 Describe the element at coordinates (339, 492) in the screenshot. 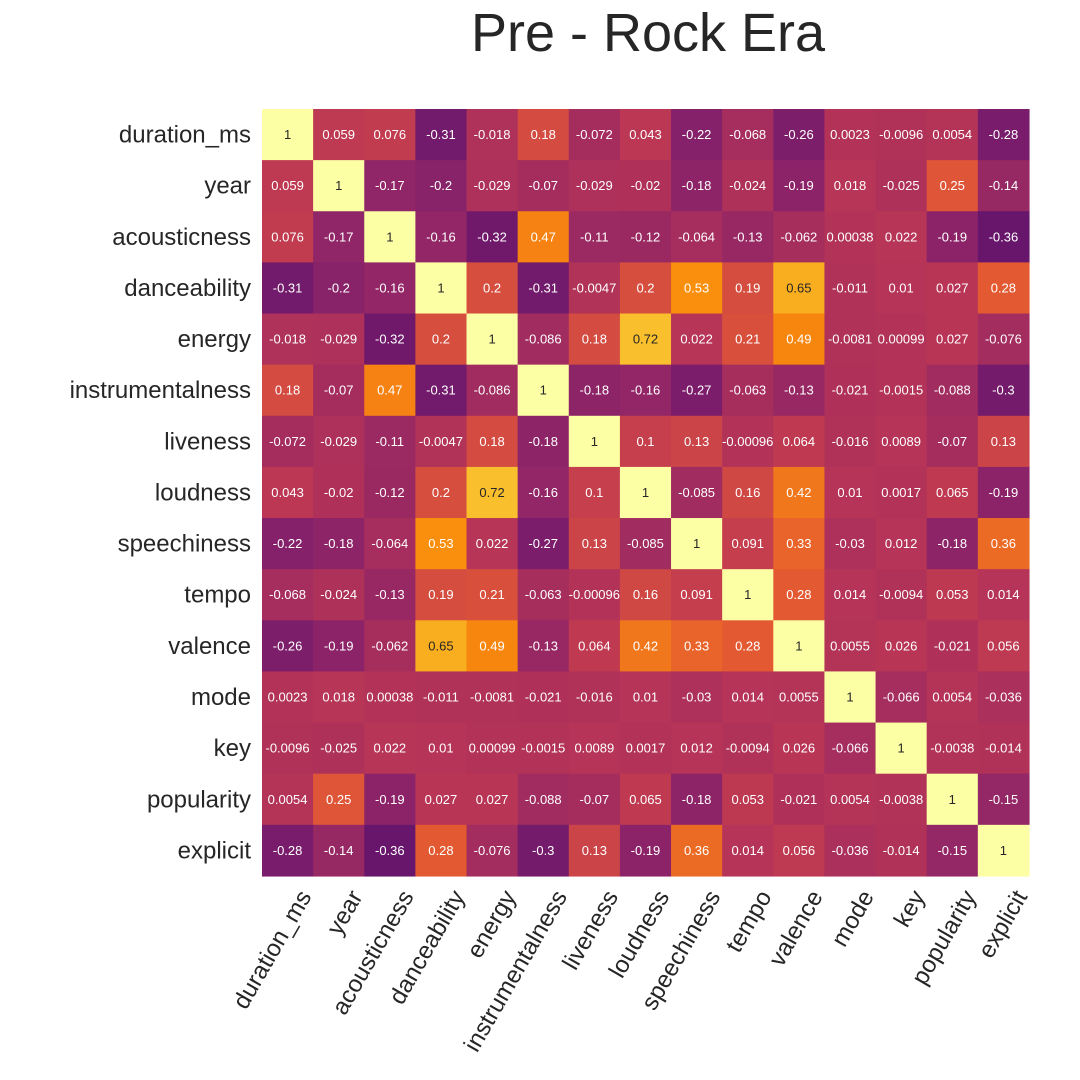

I see `heatmap-cell-loudness-year` at that location.